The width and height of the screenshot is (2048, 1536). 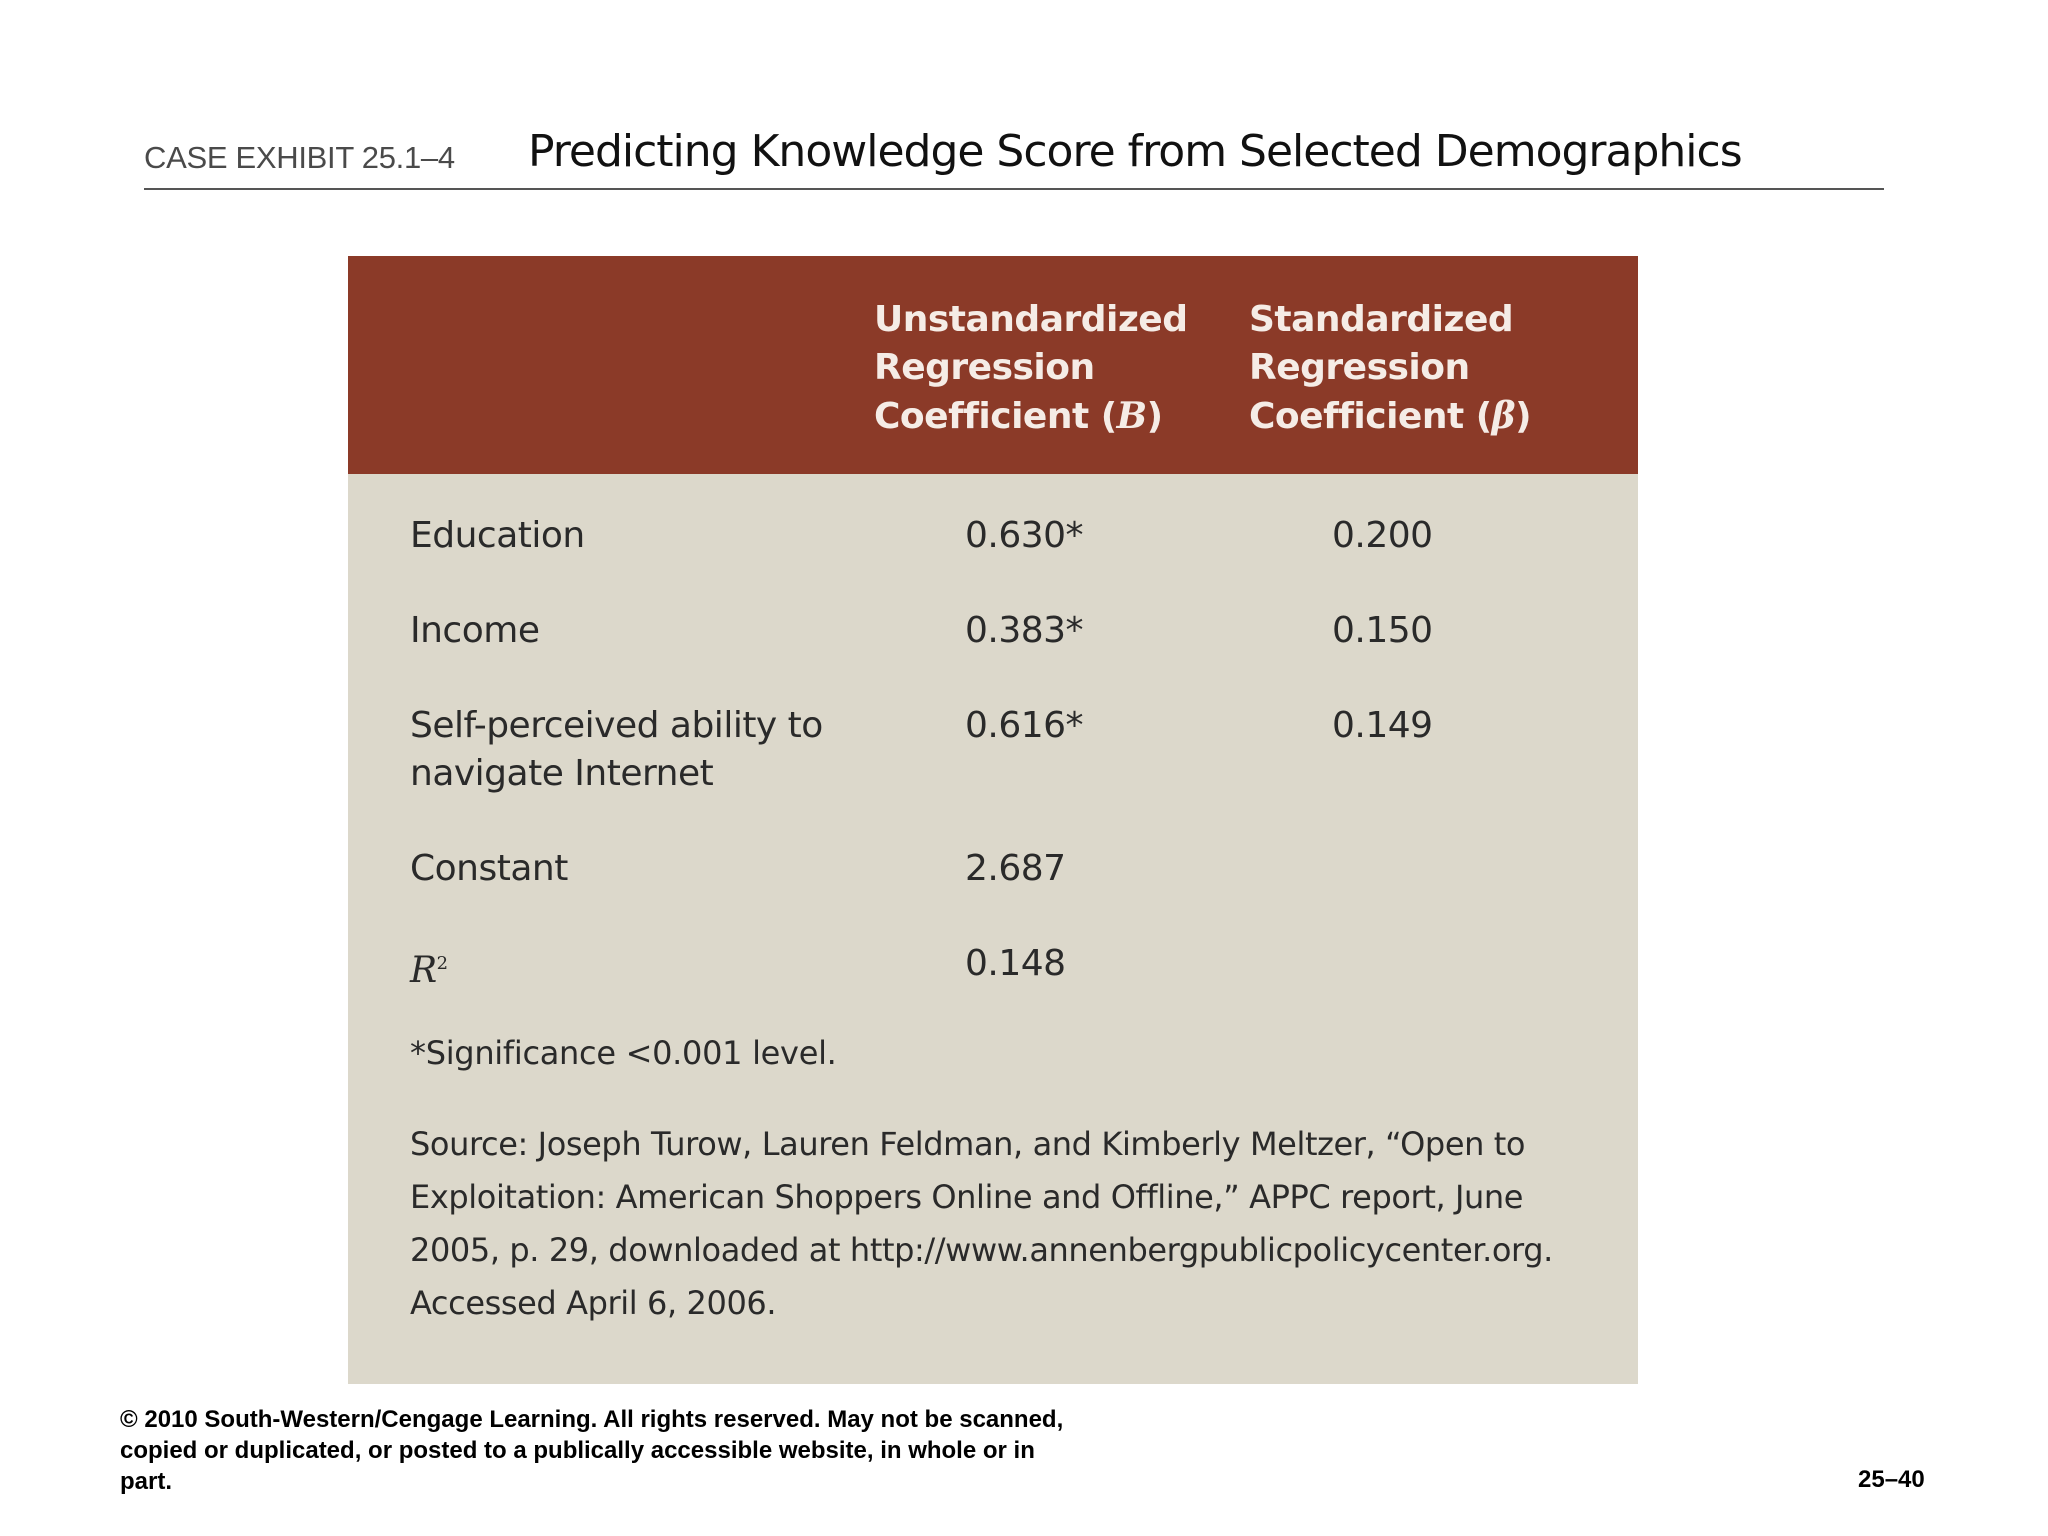 I want to click on standardized-value: 0.200, so click(x=1382, y=535).